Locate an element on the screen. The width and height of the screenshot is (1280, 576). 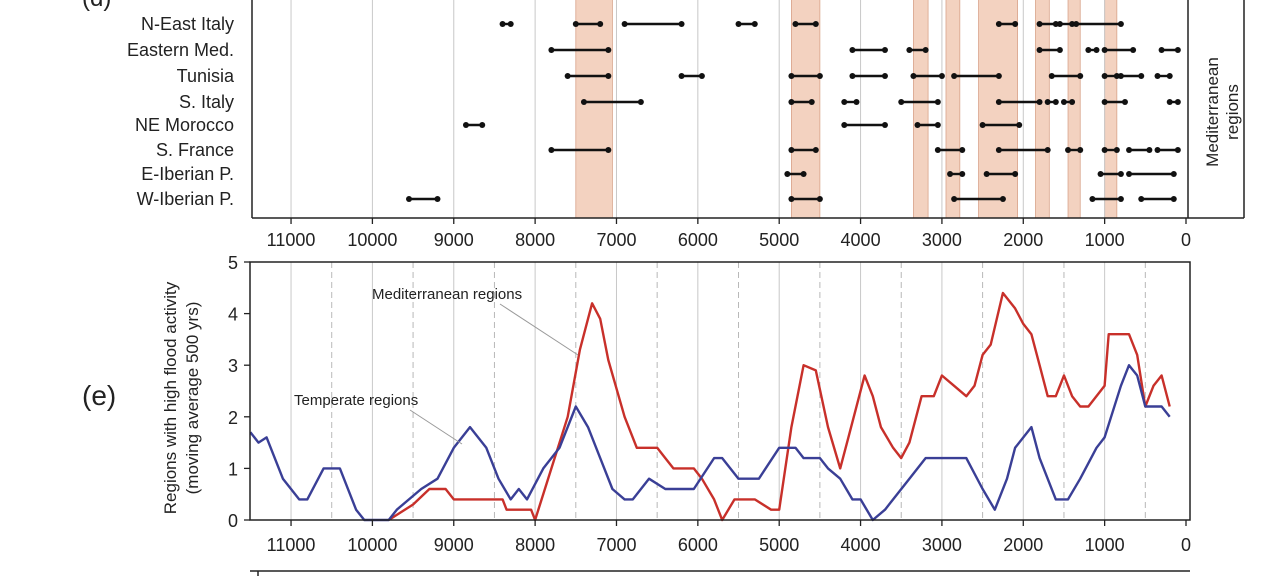
annotation-temperate: Temperate regions is located at coordinates (356, 400).